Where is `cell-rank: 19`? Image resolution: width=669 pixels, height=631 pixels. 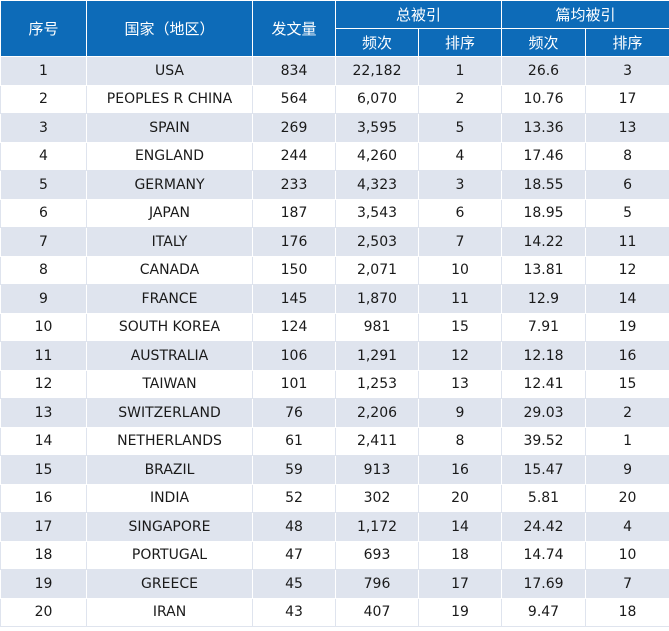 cell-rank: 19 is located at coordinates (43, 584).